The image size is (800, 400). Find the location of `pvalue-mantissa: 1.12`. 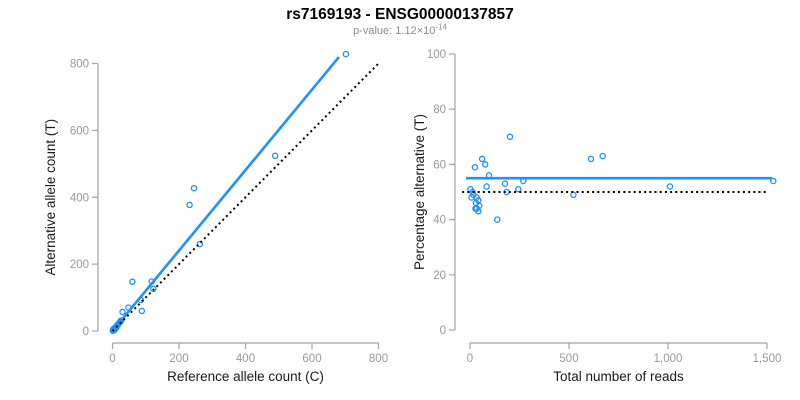

pvalue-mantissa: 1.12 is located at coordinates (406, 31).